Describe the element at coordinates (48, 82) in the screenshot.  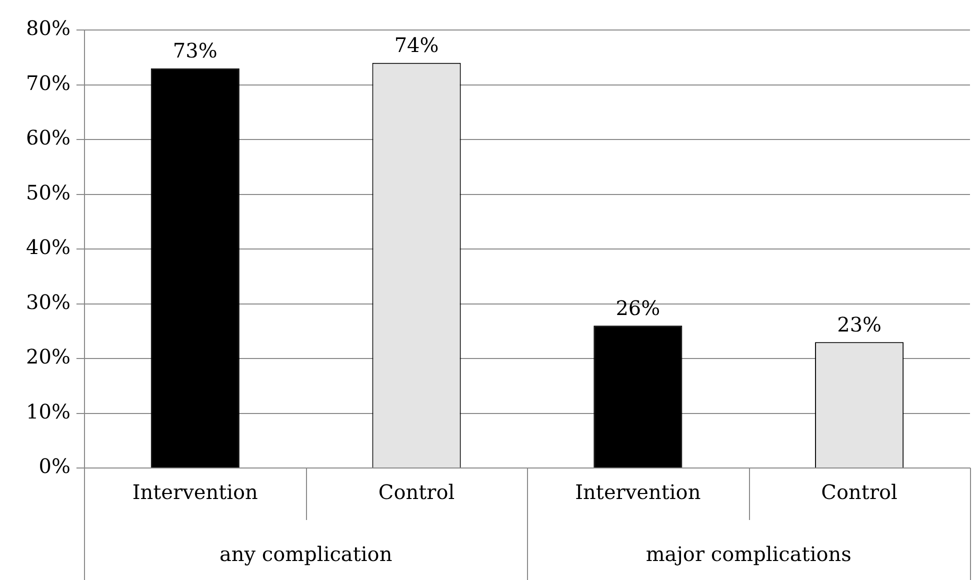
I see `y-tick-label: 70%` at that location.